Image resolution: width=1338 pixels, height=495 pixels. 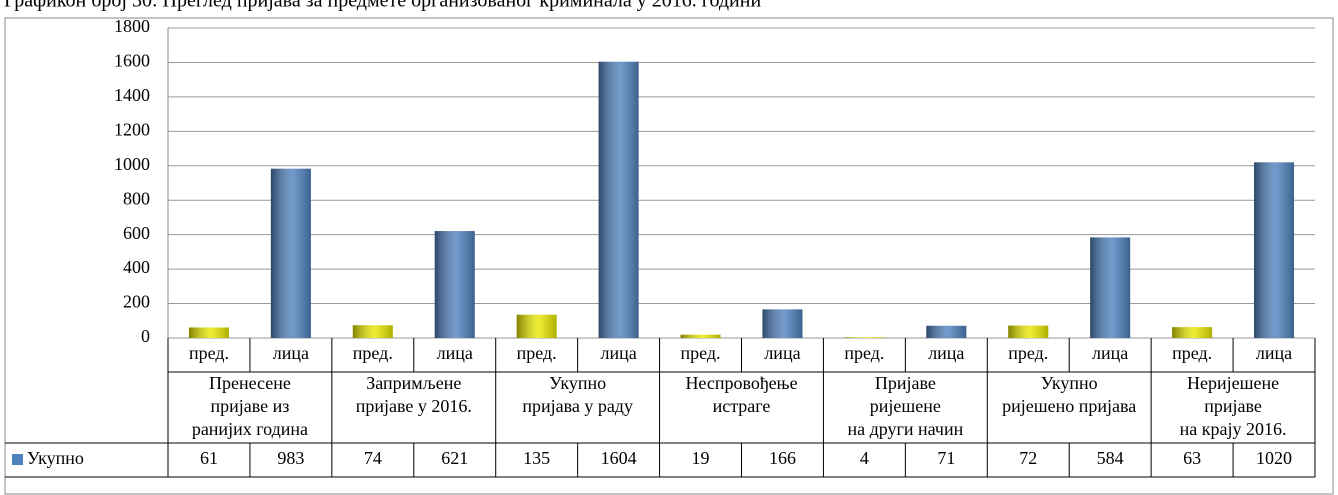 What do you see at coordinates (742, 406) in the screenshot?
I see `group-label: истраге` at bounding box center [742, 406].